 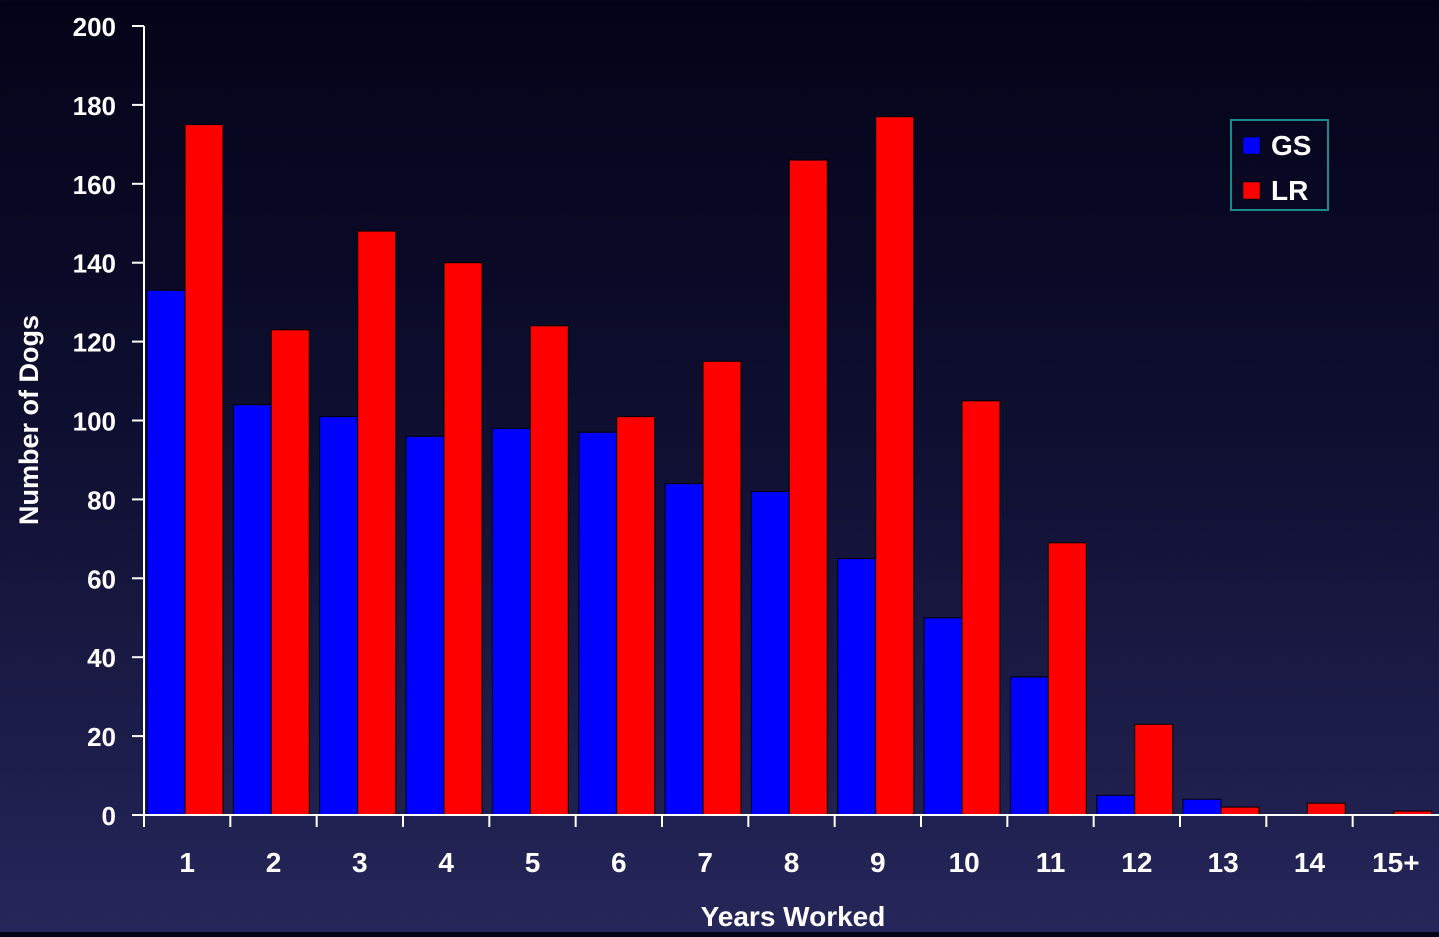 I want to click on x-tick-label: 13, so click(x=1223, y=862).